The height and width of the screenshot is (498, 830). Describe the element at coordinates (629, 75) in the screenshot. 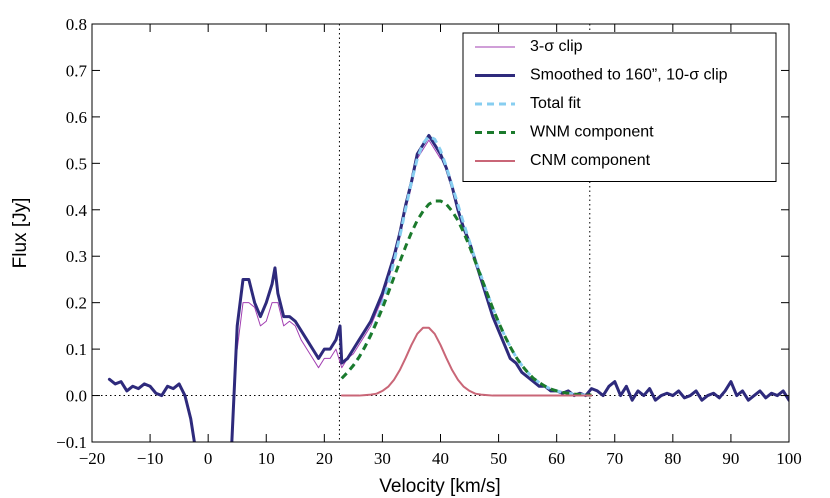

I see `legend-label: Smoothed to 160”, 10-σ clip` at that location.